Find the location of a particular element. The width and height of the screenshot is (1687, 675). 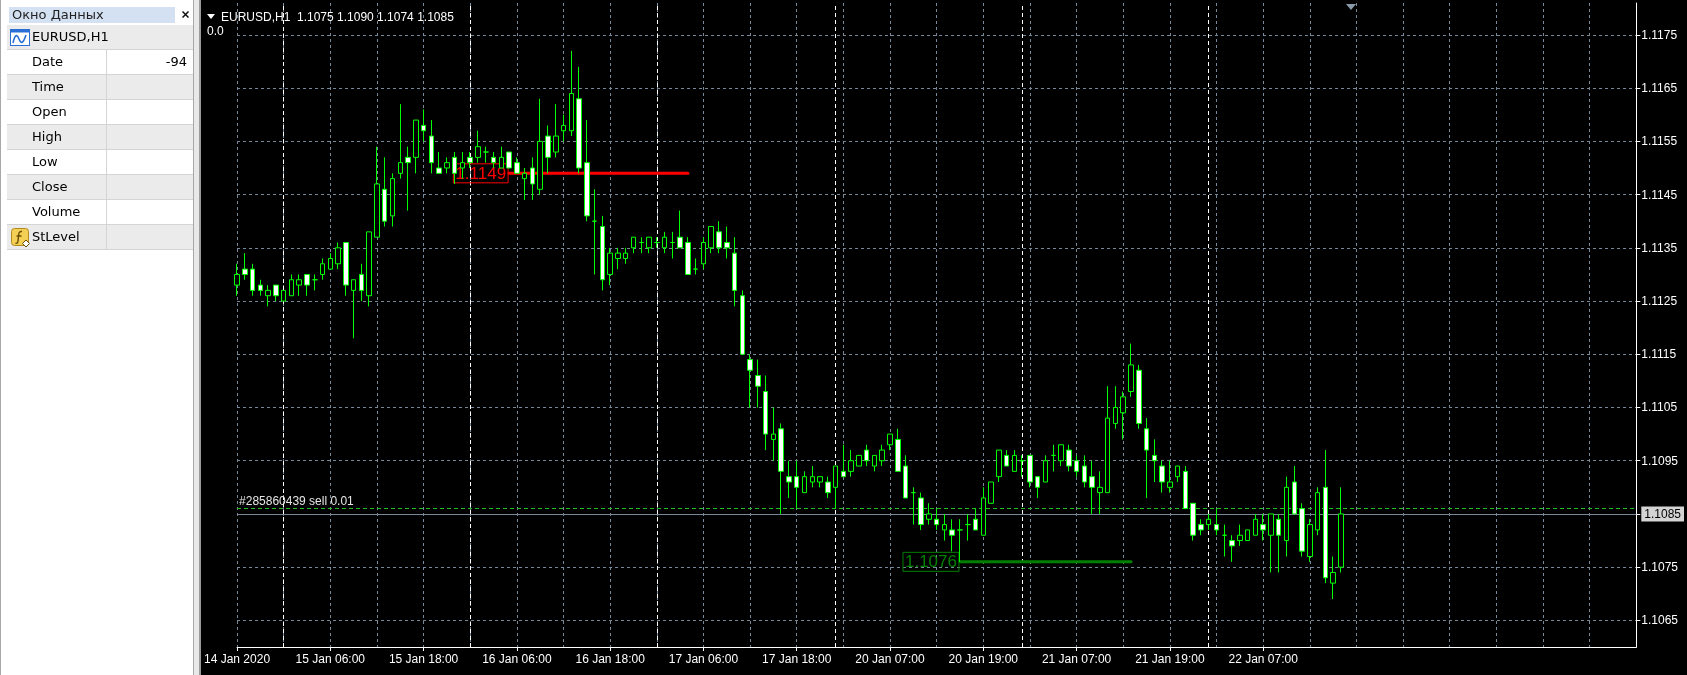

x-tick-label: 17 Jan 06:00 is located at coordinates (703, 659).